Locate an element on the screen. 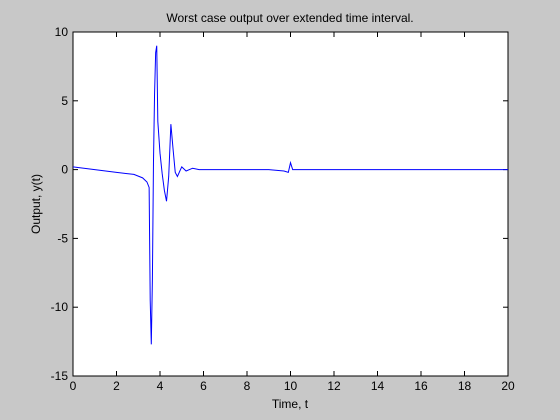 The width and height of the screenshot is (560, 420). y-tick-label: -10 is located at coordinates (60, 307).